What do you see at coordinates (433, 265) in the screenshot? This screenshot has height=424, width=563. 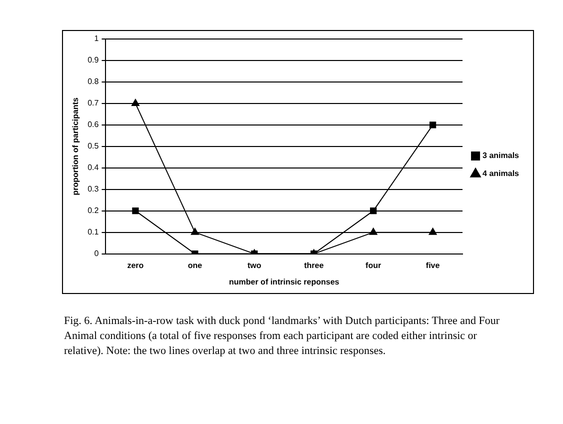 I see `x-tick-label: five` at bounding box center [433, 265].